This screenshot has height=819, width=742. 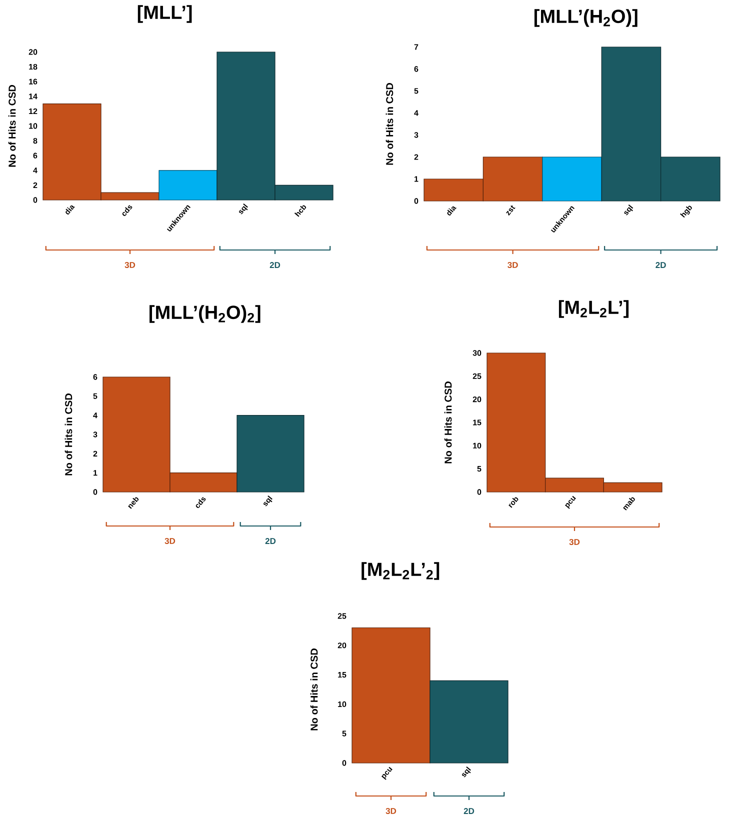 I want to click on chart-title: [MLL’(H$_{2}$O)$_{2}$], so click(x=205, y=314).